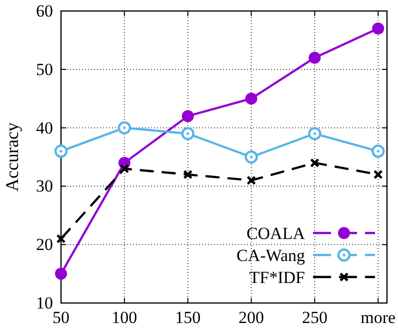 Image resolution: width=398 pixels, height=328 pixels. I want to click on y-tick-label: 60, so click(44, 10).